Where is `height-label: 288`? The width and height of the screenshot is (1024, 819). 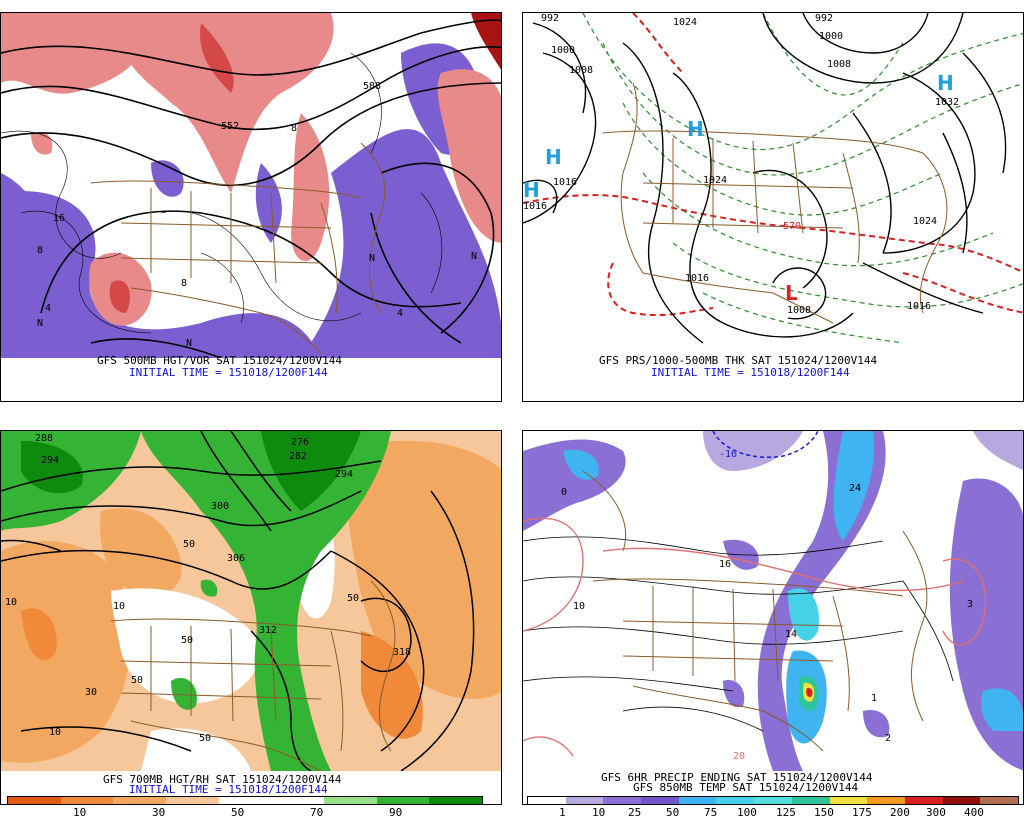 height-label: 288 is located at coordinates (44, 438).